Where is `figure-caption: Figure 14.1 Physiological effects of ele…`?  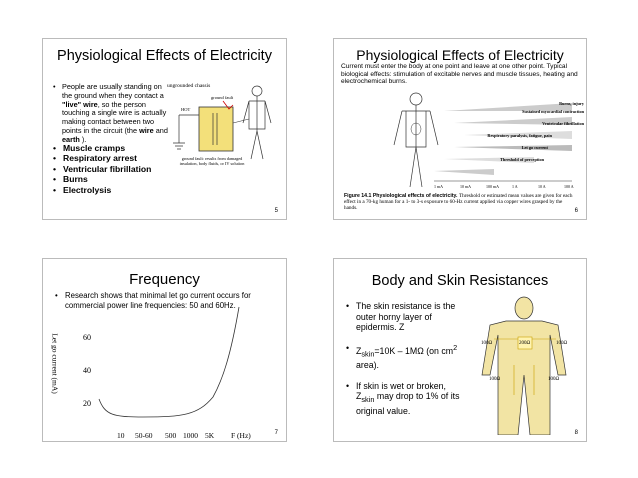 figure-caption: Figure 14.1 Physiological effects of ele… is located at coordinates (460, 202).